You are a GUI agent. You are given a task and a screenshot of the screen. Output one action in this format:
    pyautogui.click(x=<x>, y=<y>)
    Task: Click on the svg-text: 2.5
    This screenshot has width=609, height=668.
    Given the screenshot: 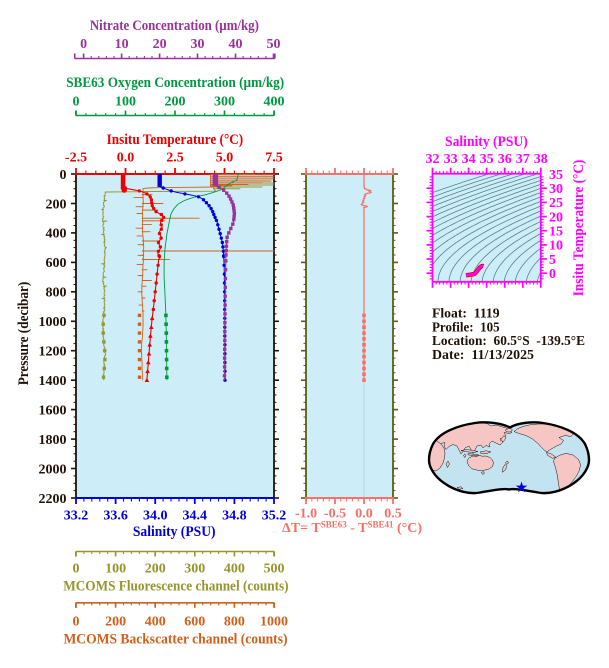 What is the action you would take?
    pyautogui.click(x=175, y=158)
    